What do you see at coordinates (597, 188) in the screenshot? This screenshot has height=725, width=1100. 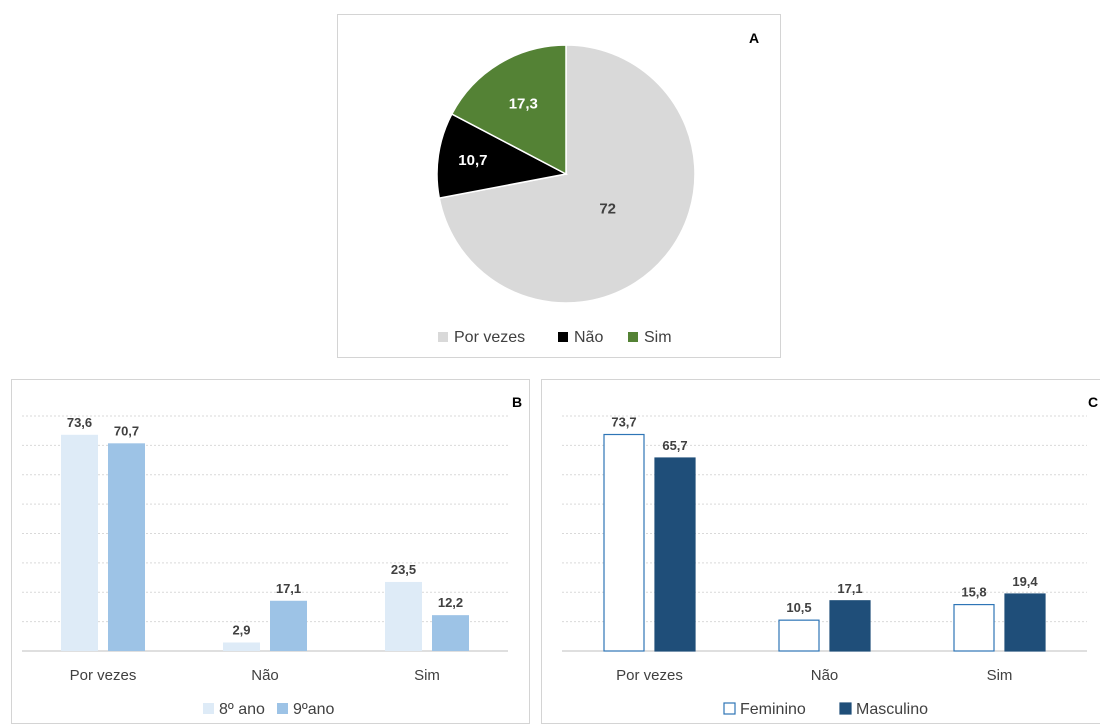 I see `pie-chart-a: A 72 10,7 17,3 Por vezes Não Sim` at bounding box center [597, 188].